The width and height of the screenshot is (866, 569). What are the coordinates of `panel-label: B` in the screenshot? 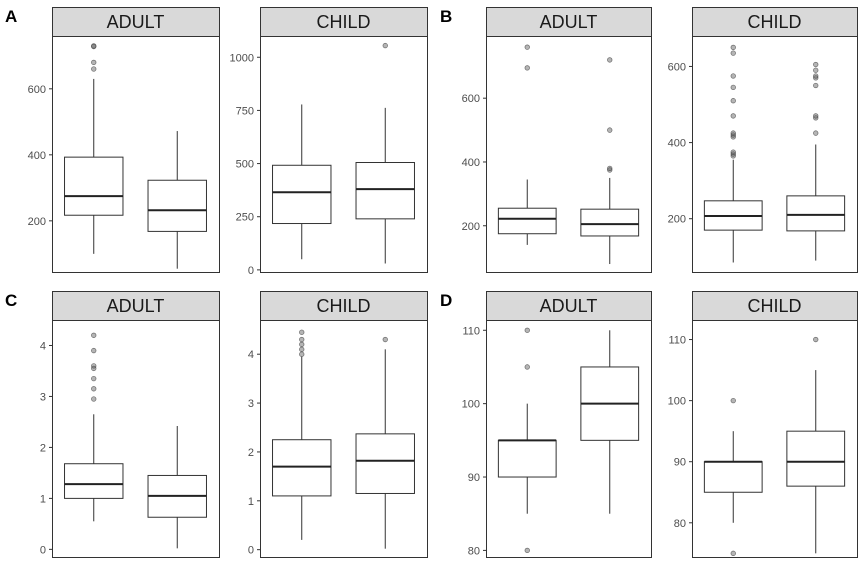 It's located at (446, 16).